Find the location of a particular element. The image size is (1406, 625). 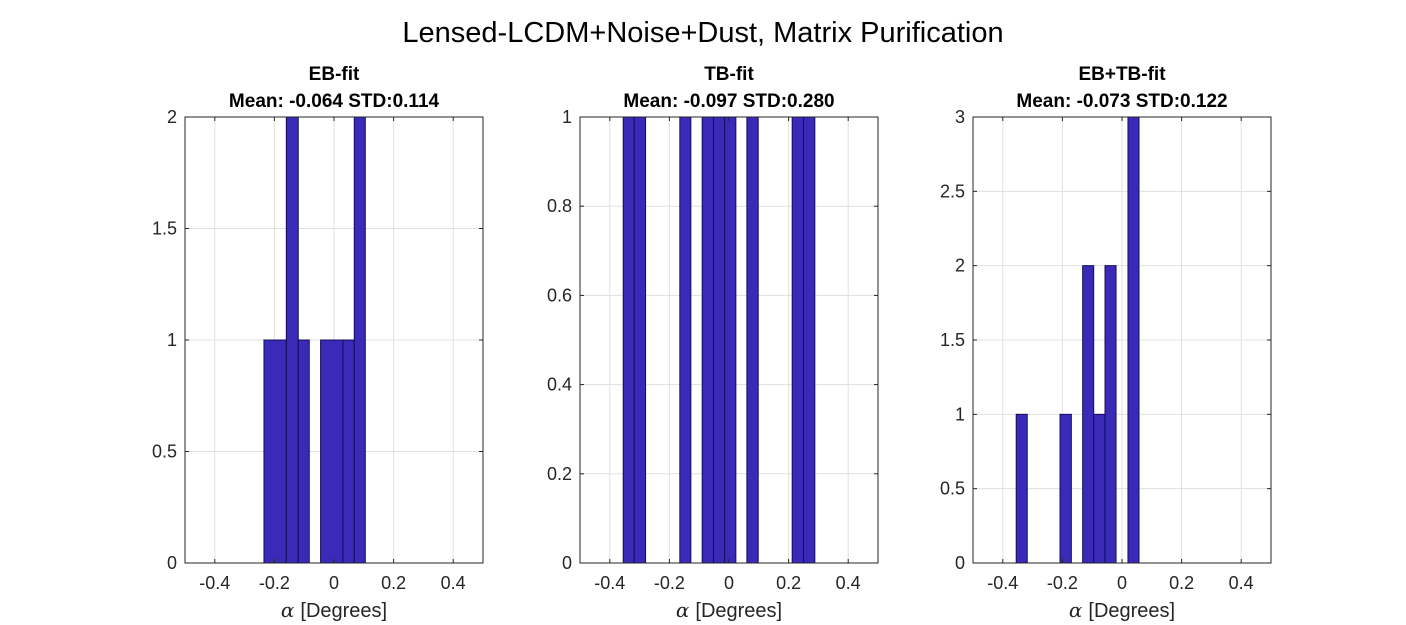

y-tick-label: 3 is located at coordinates (960, 117).